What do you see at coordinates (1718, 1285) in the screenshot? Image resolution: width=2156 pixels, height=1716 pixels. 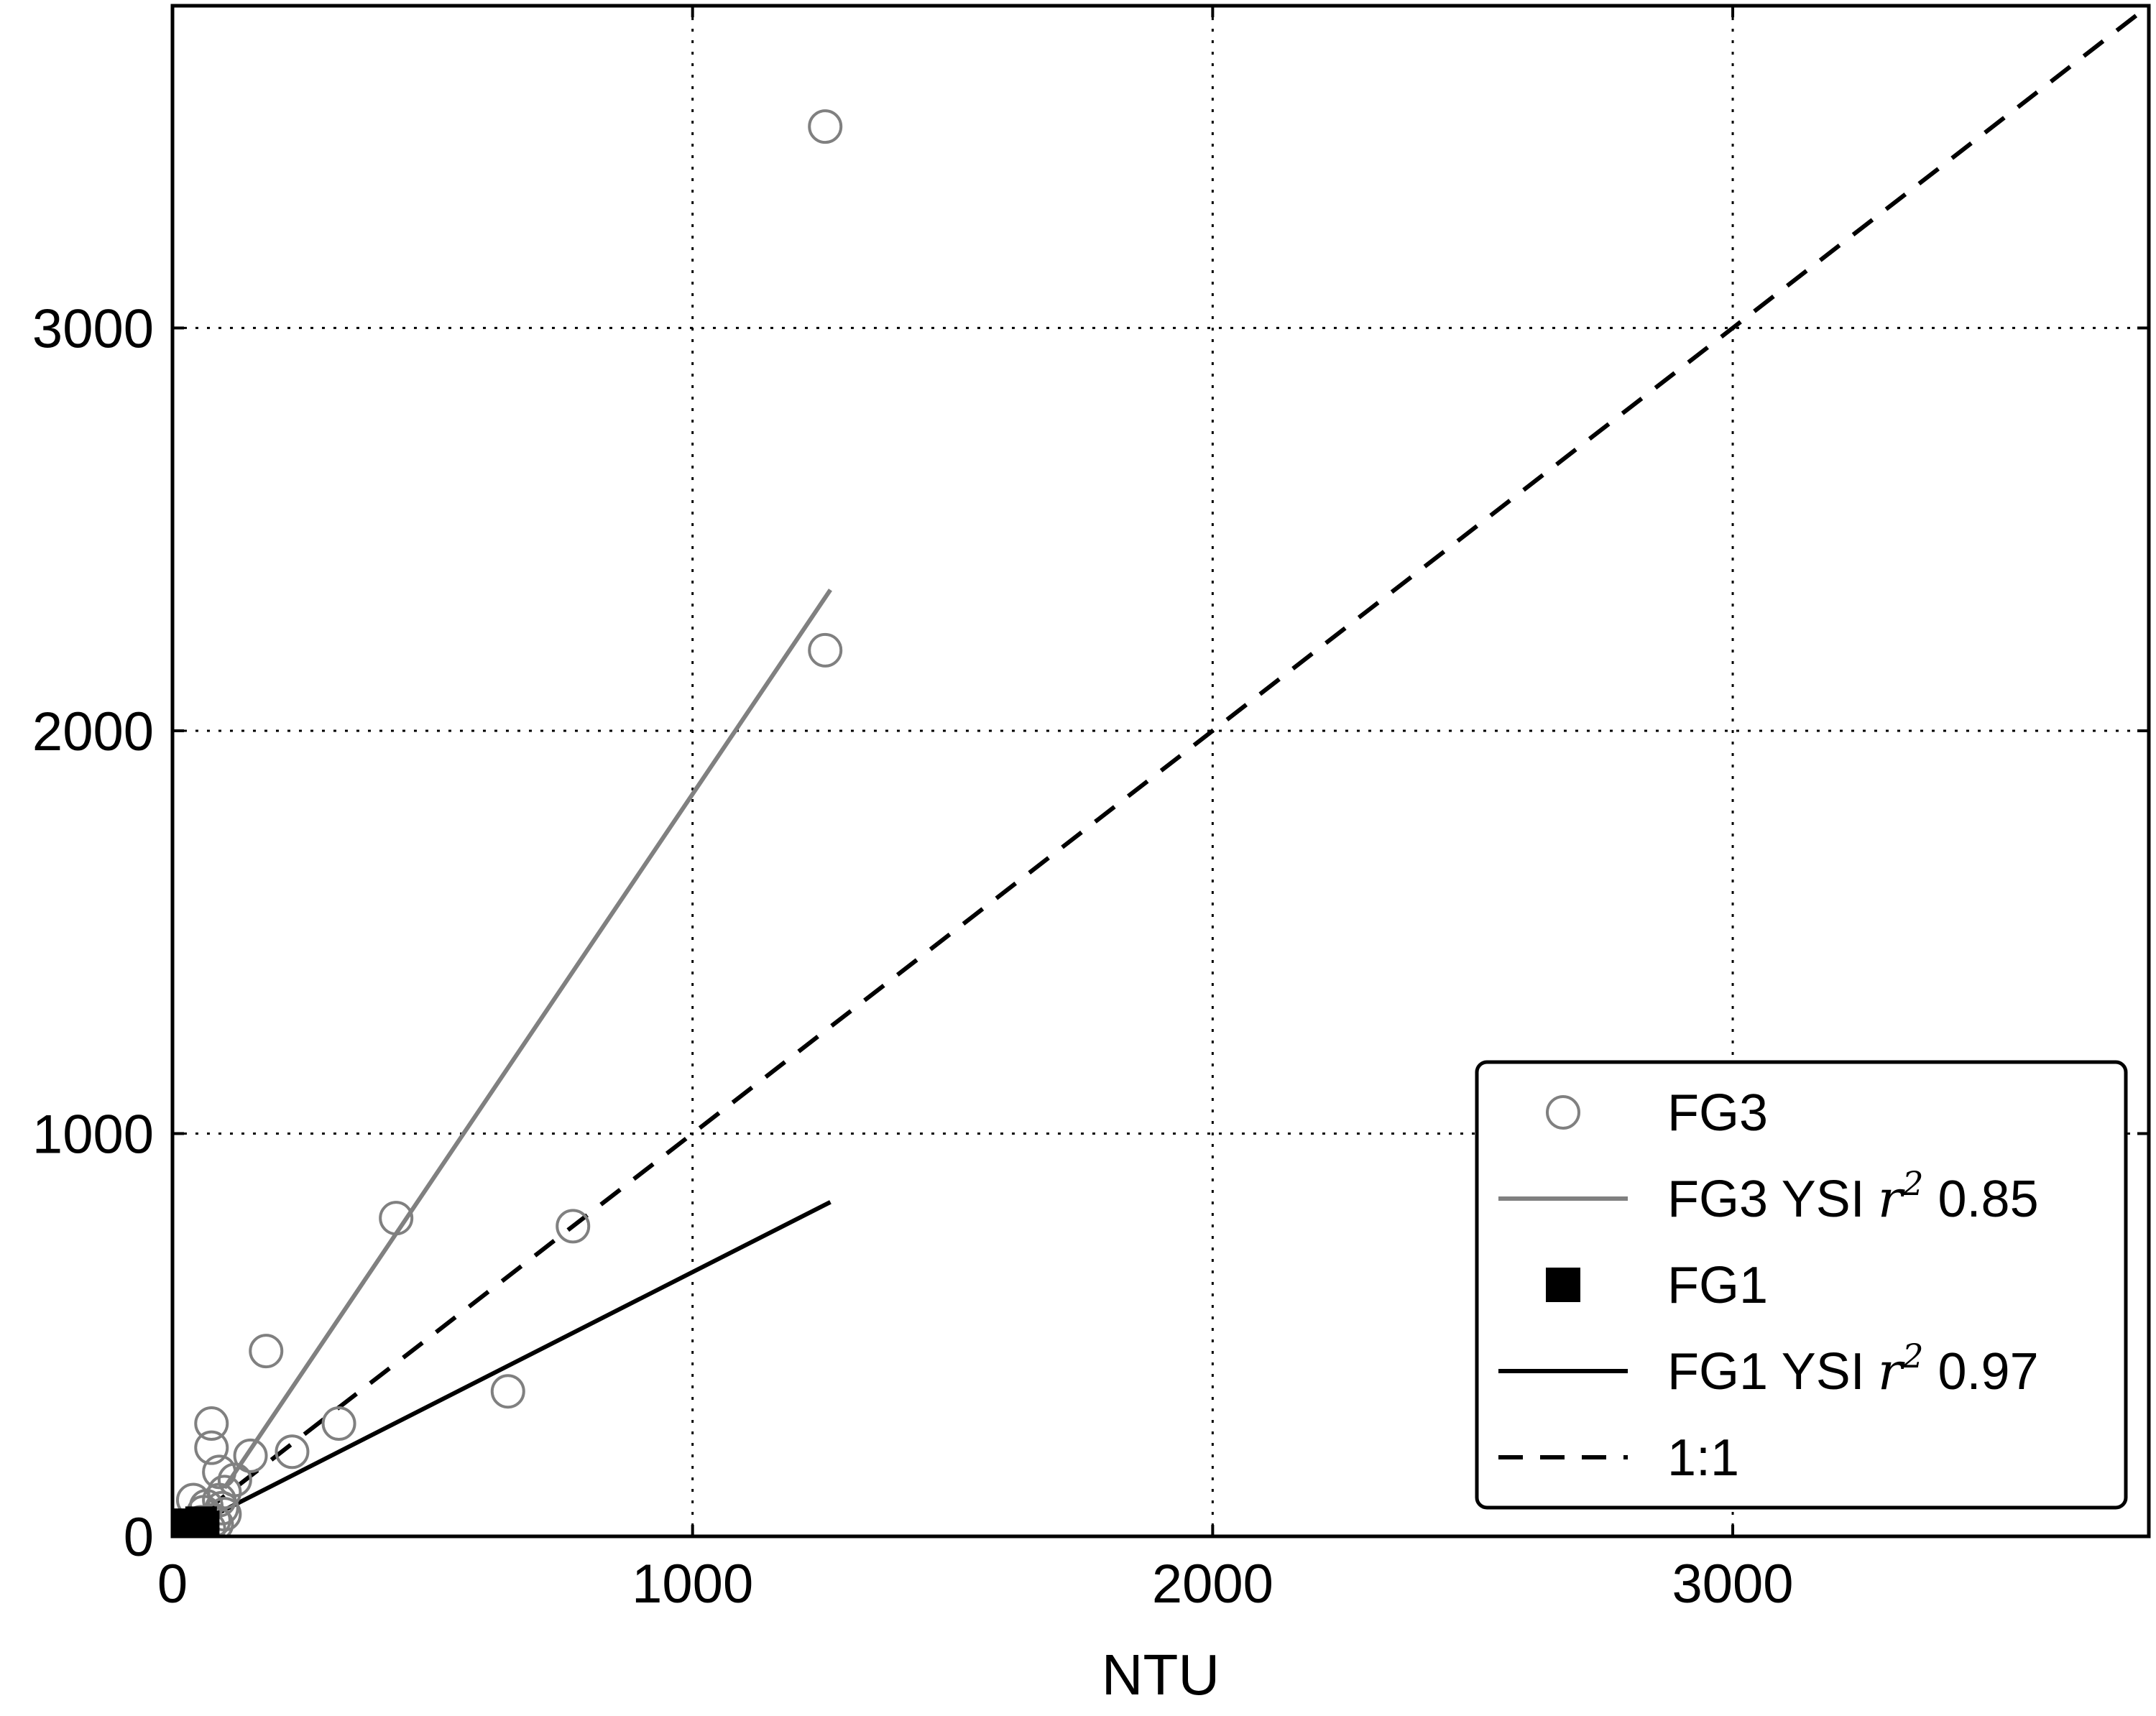 I see `legend-fg1-label: FG1` at bounding box center [1718, 1285].